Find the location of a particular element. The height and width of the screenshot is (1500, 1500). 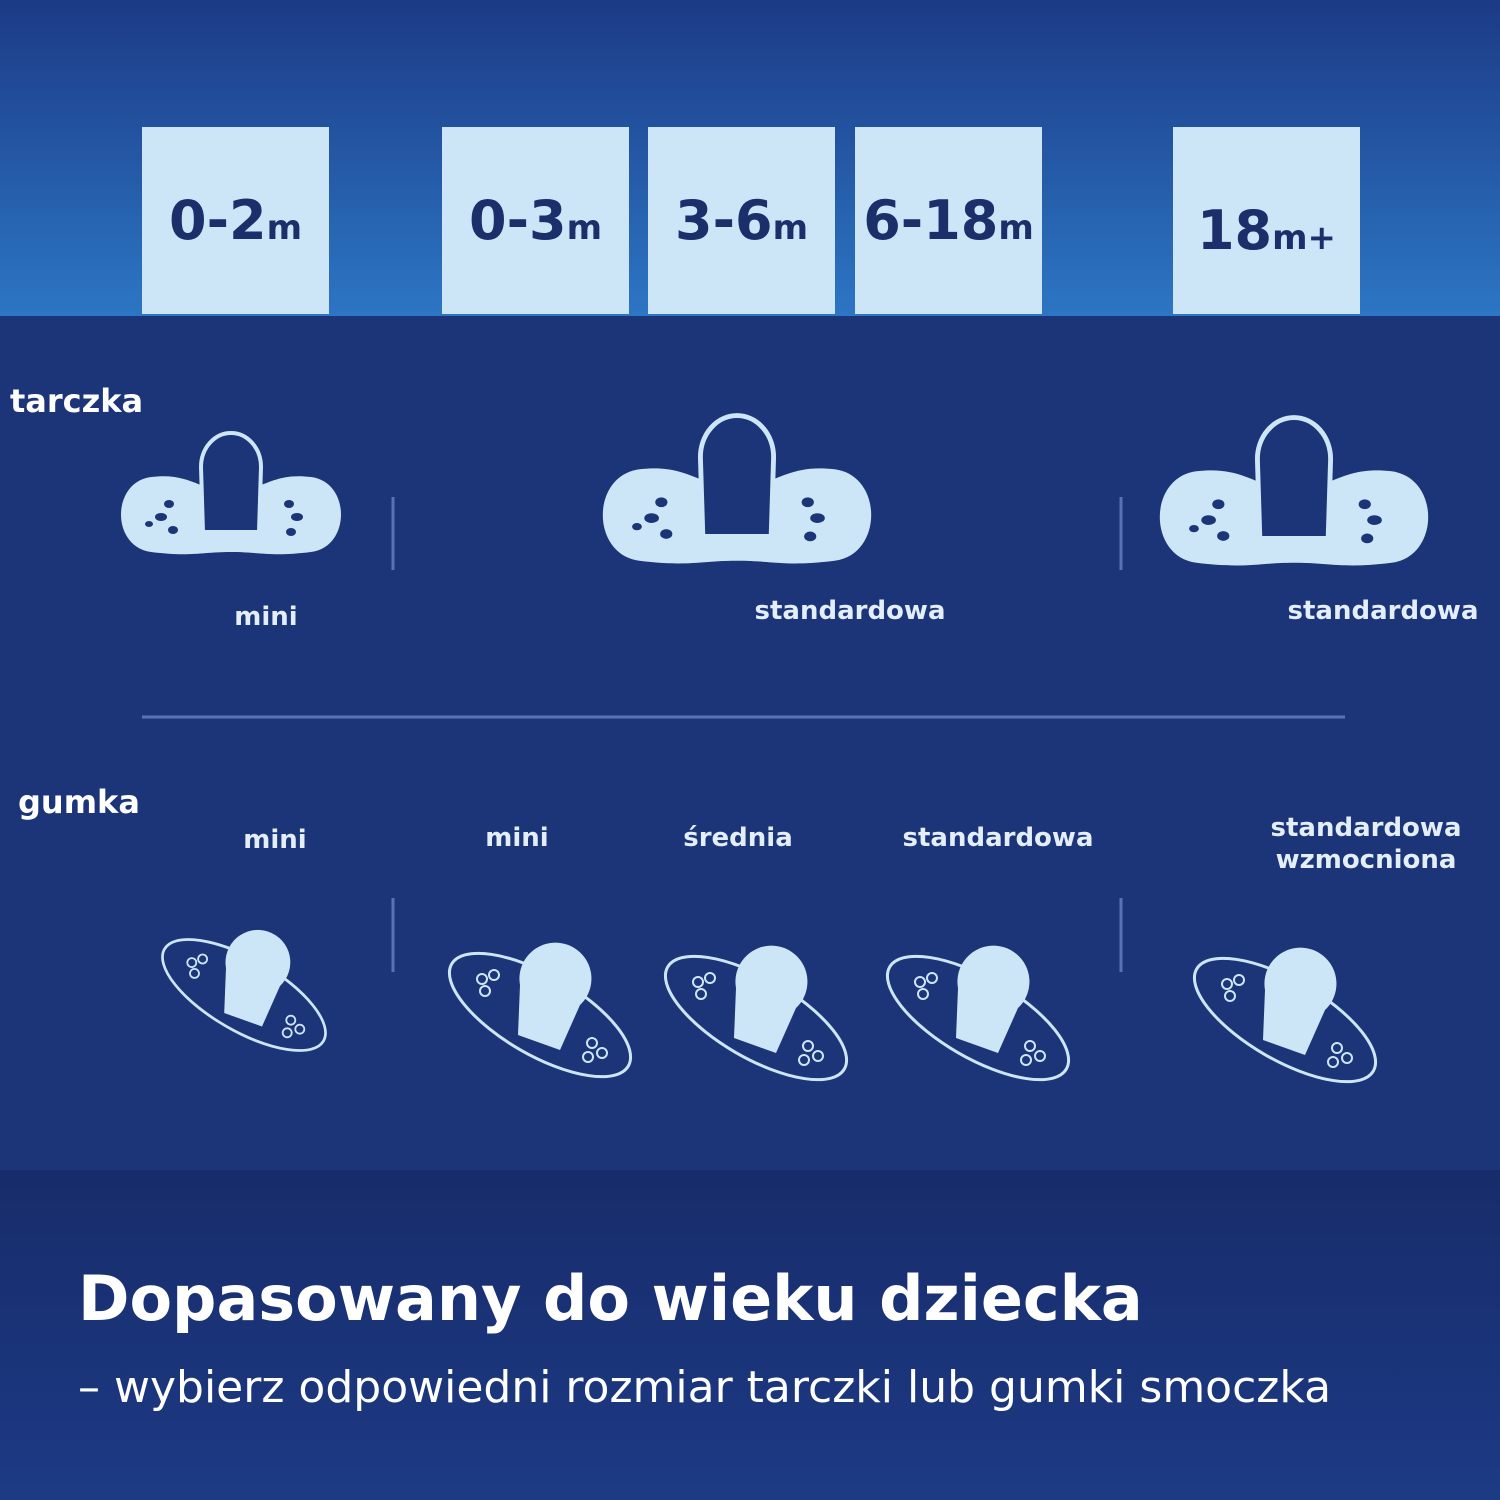

age-range: 18 is located at coordinates (1234, 230).